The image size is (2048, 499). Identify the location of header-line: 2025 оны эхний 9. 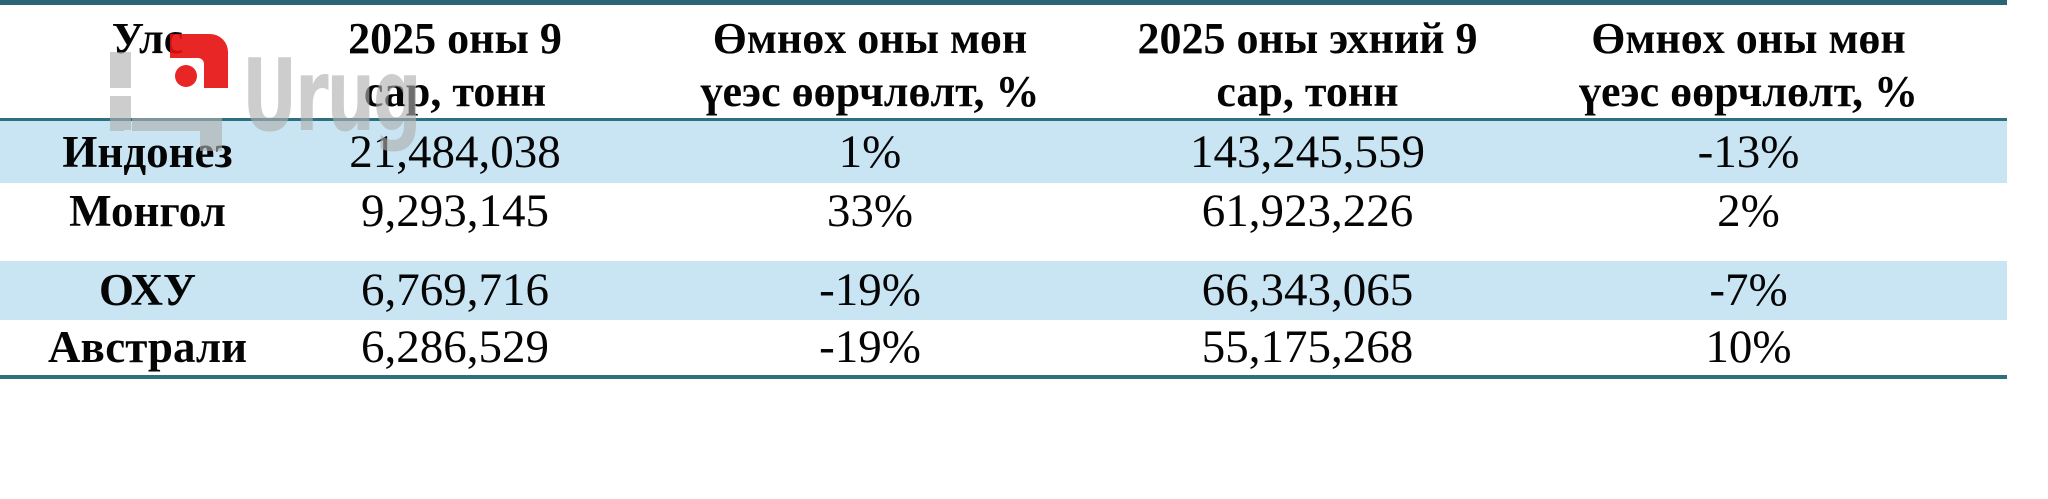
(1307, 38).